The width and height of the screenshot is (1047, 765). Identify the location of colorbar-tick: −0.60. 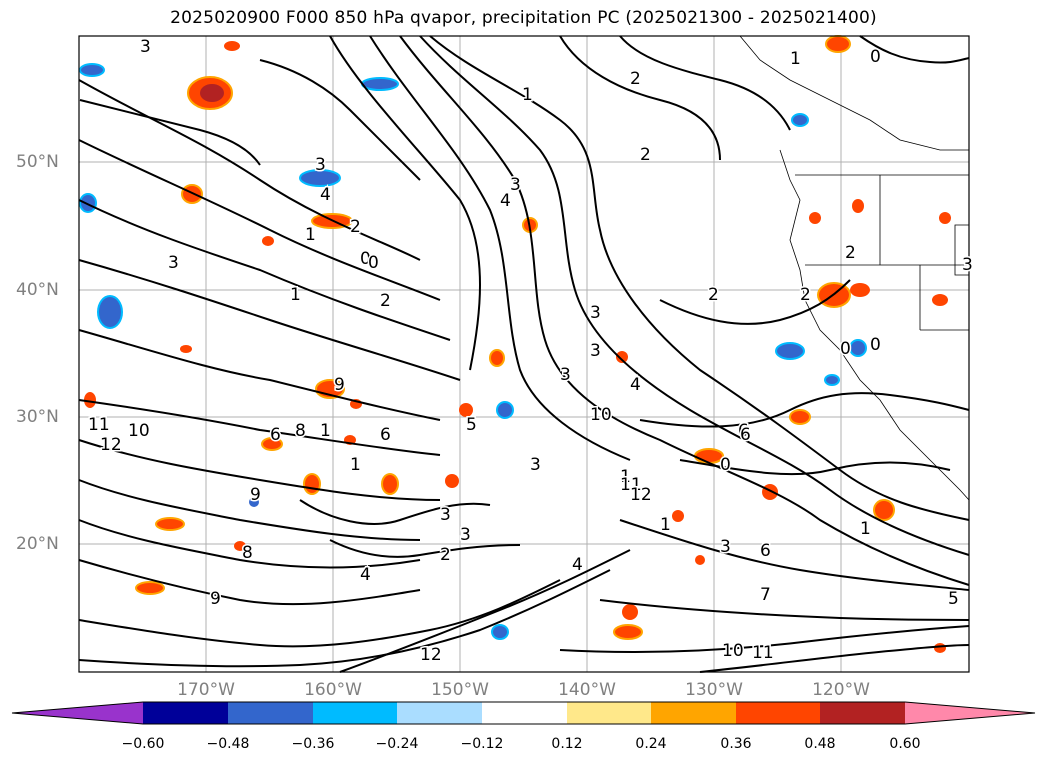
(143, 744).